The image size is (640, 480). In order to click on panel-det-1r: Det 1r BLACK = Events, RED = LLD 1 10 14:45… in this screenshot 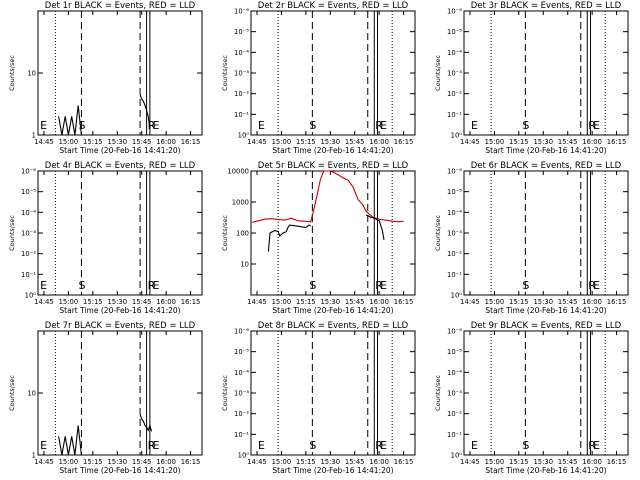, I will do `click(105, 78)`.